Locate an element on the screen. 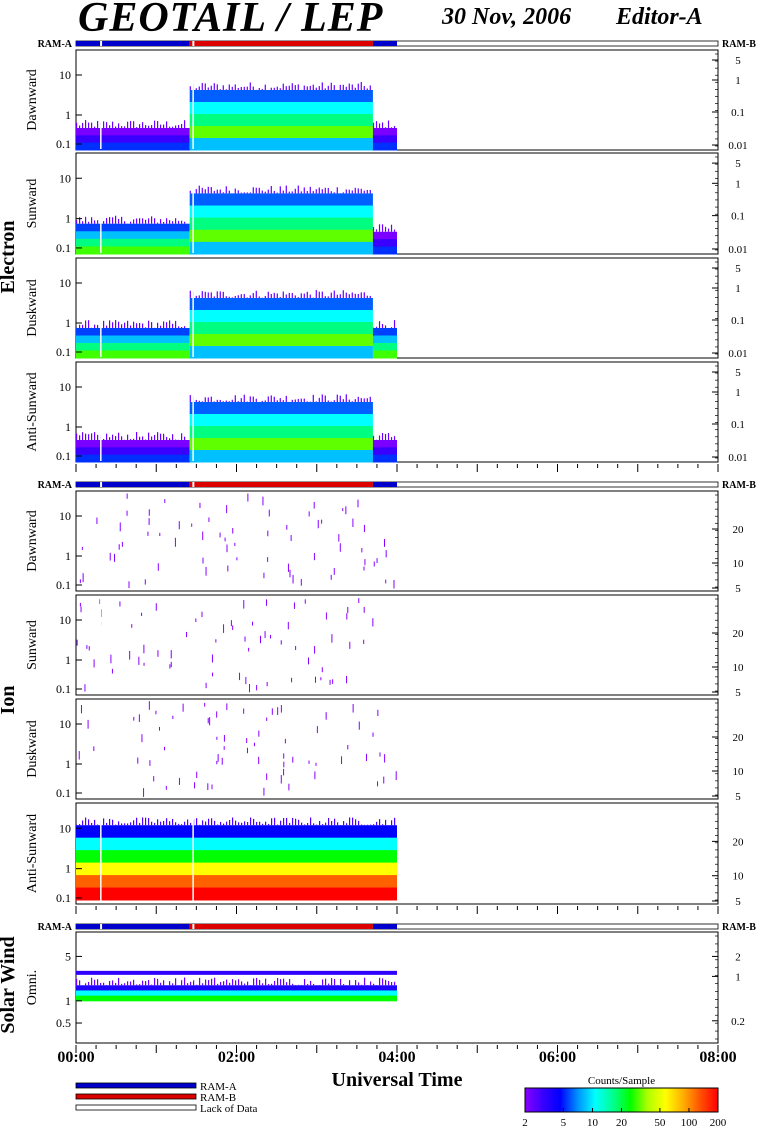 The height and width of the screenshot is (1128, 762). legend-swatch is located at coordinates (136, 1096).